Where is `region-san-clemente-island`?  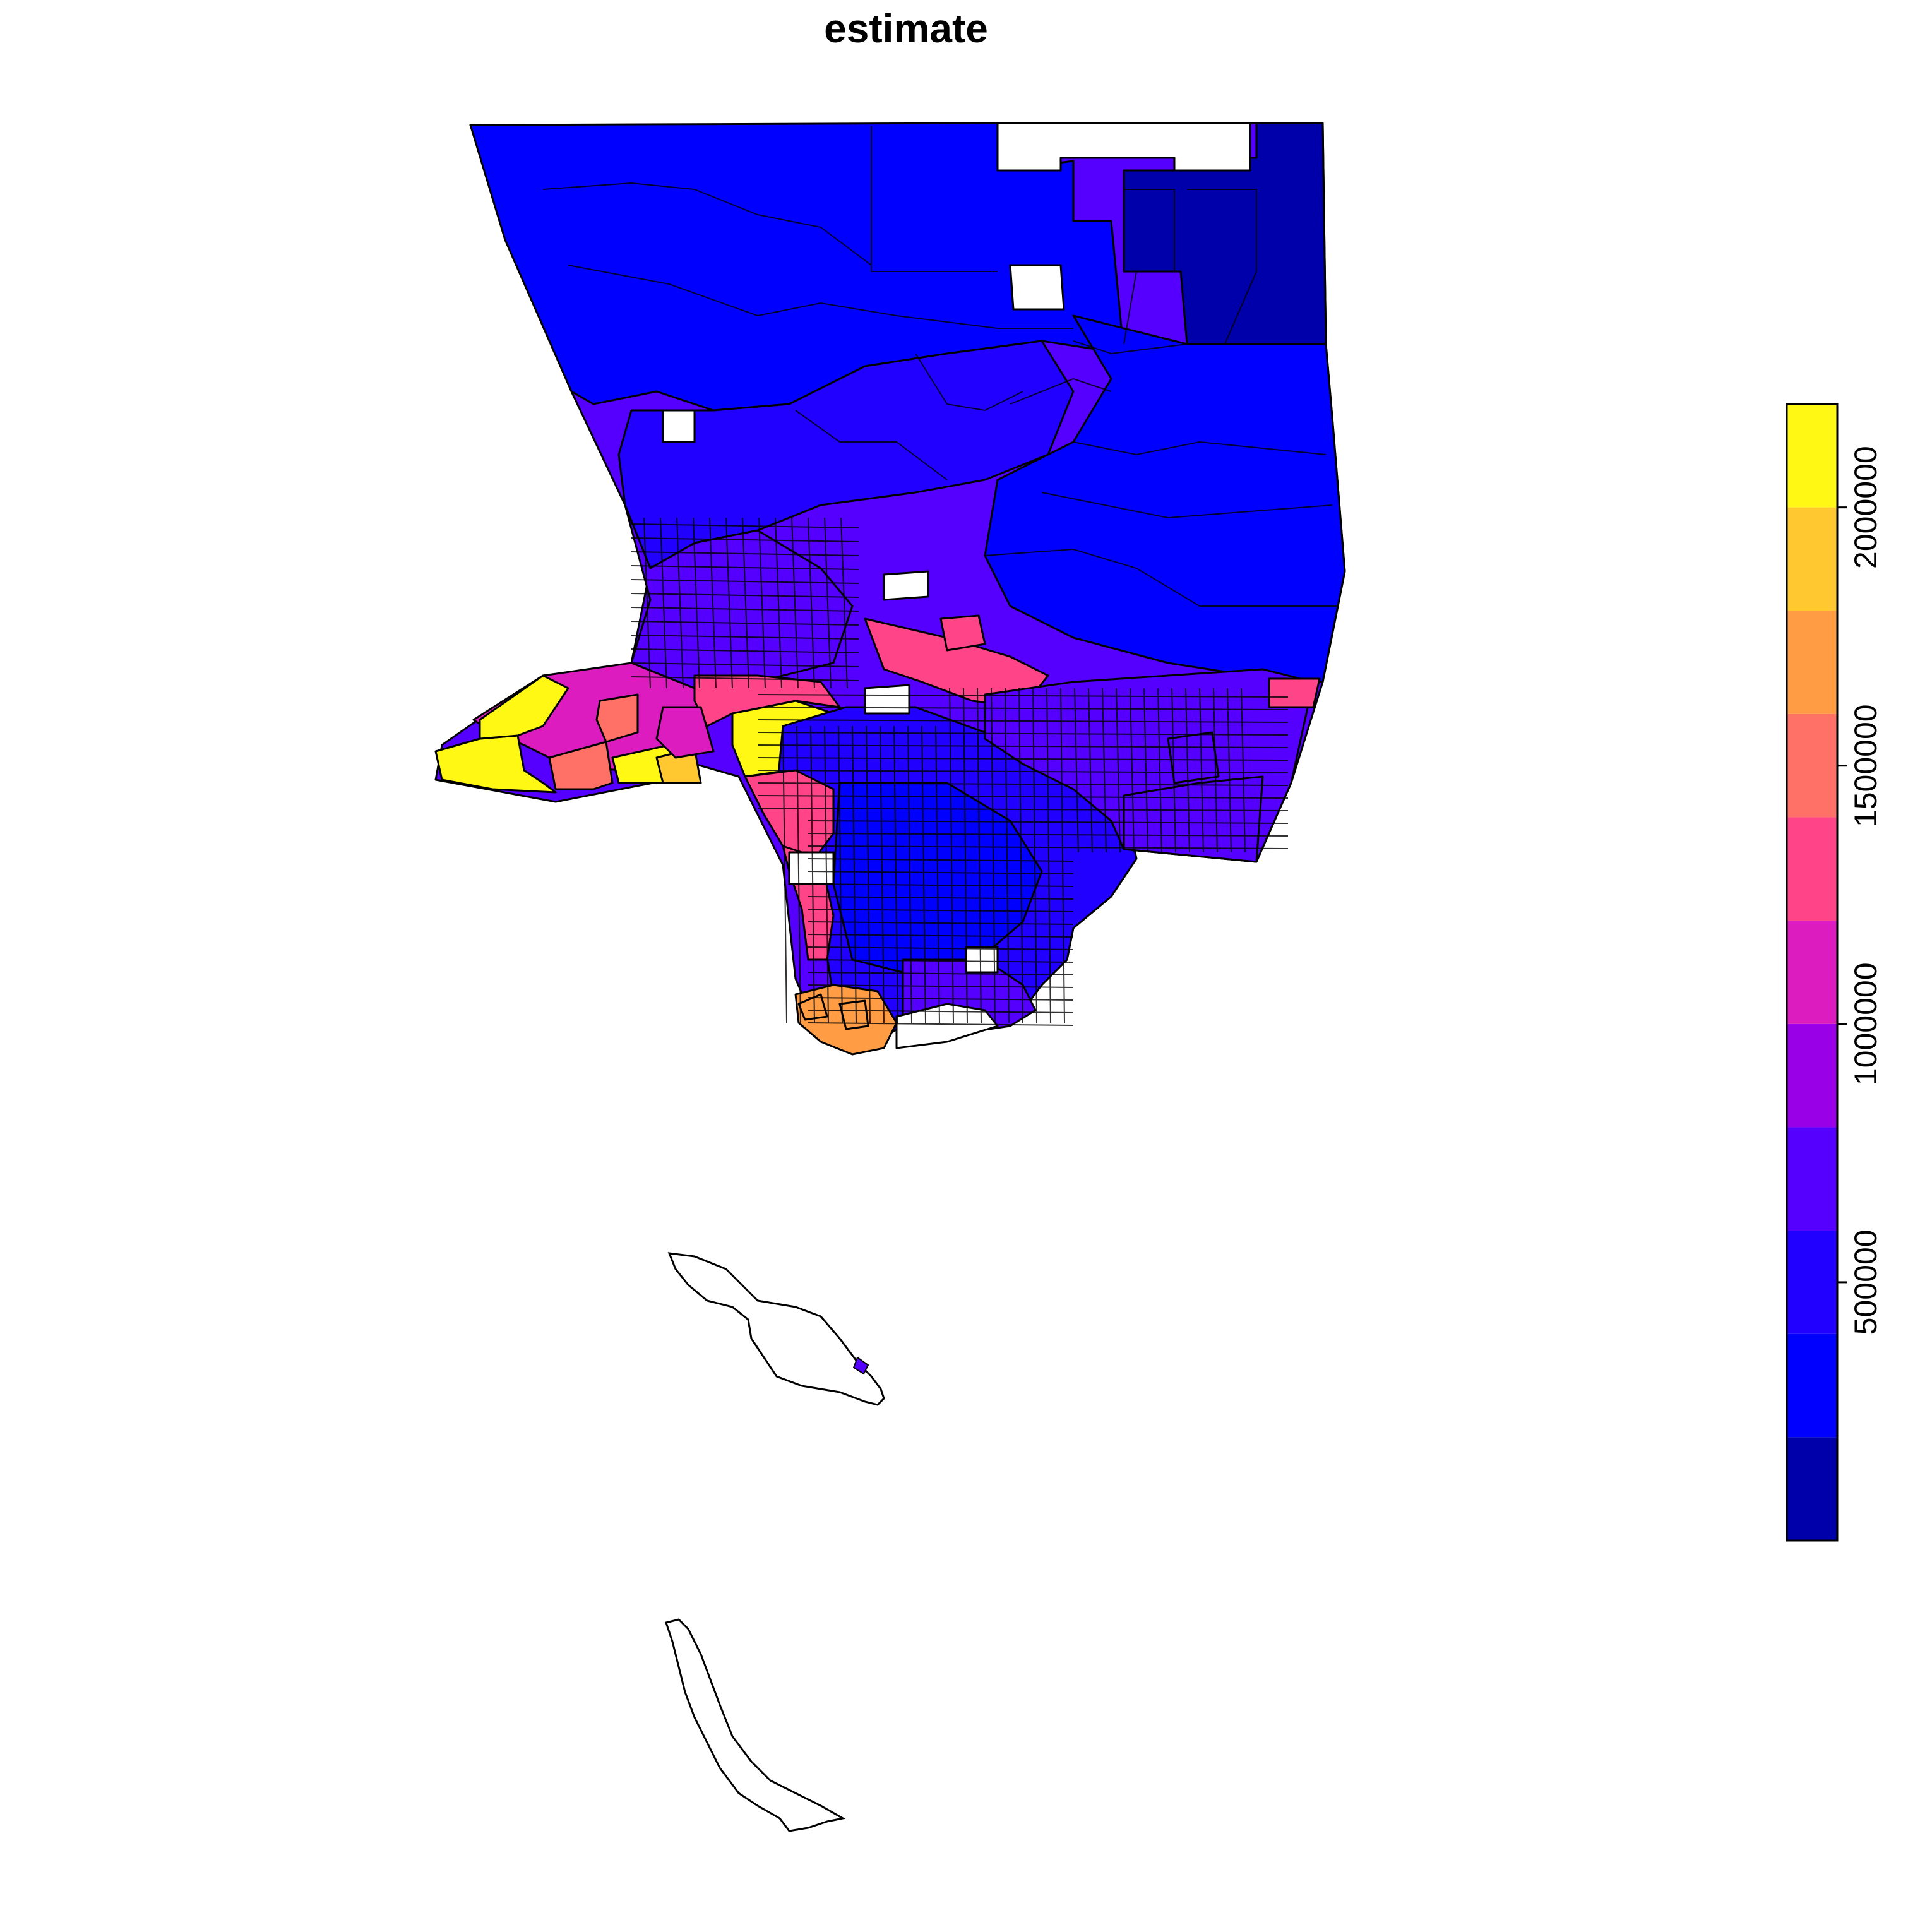
region-san-clemente-island is located at coordinates (755, 1725).